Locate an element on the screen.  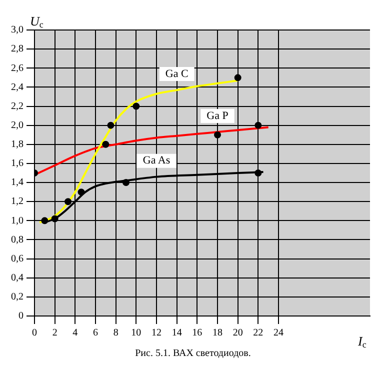
y-tick-label: 0 is located at coordinates (21, 316).